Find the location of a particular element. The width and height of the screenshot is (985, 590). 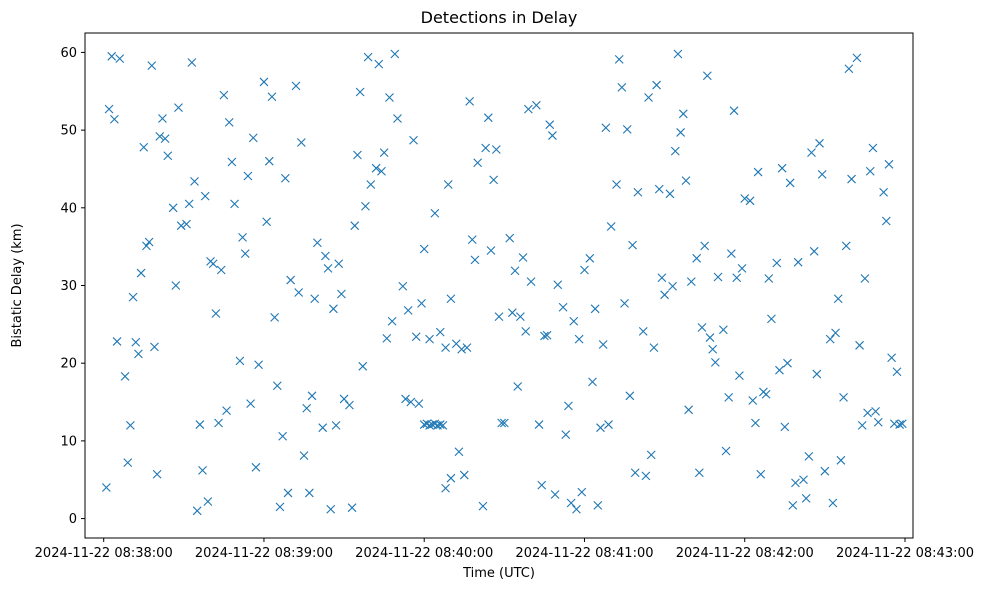

x-tick-label: 2024-11-22 08:38:00 is located at coordinates (104, 553).